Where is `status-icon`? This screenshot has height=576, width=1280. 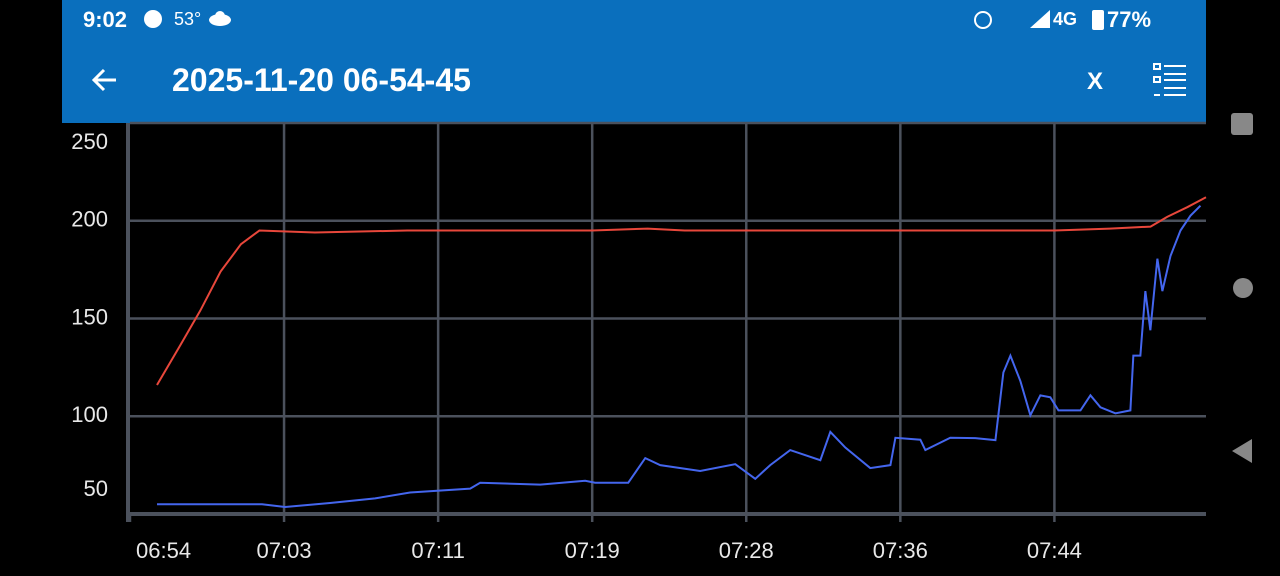
status-icon is located at coordinates (153, 19).